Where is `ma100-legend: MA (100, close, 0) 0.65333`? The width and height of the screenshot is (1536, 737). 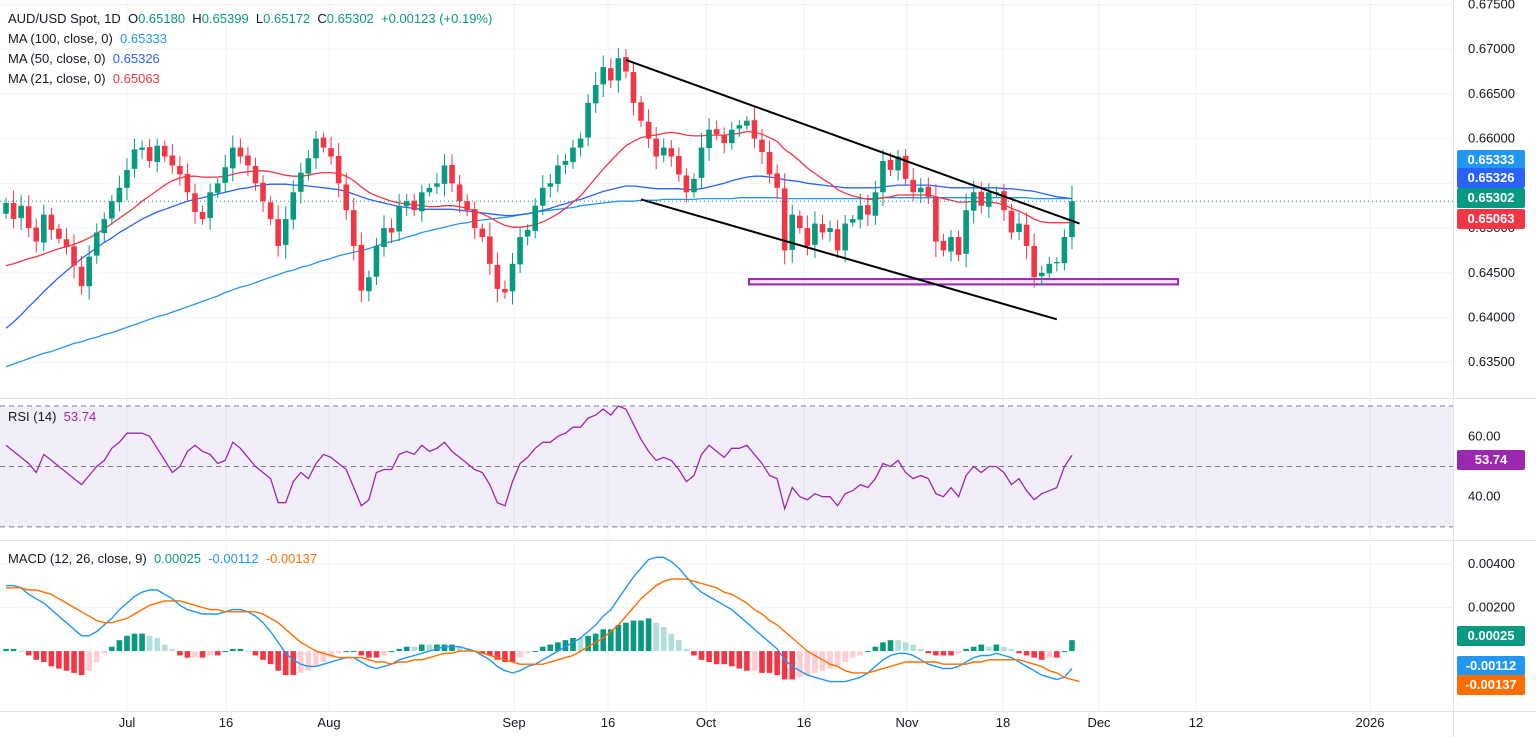 ma100-legend: MA (100, close, 0) 0.65333 is located at coordinates (88, 38).